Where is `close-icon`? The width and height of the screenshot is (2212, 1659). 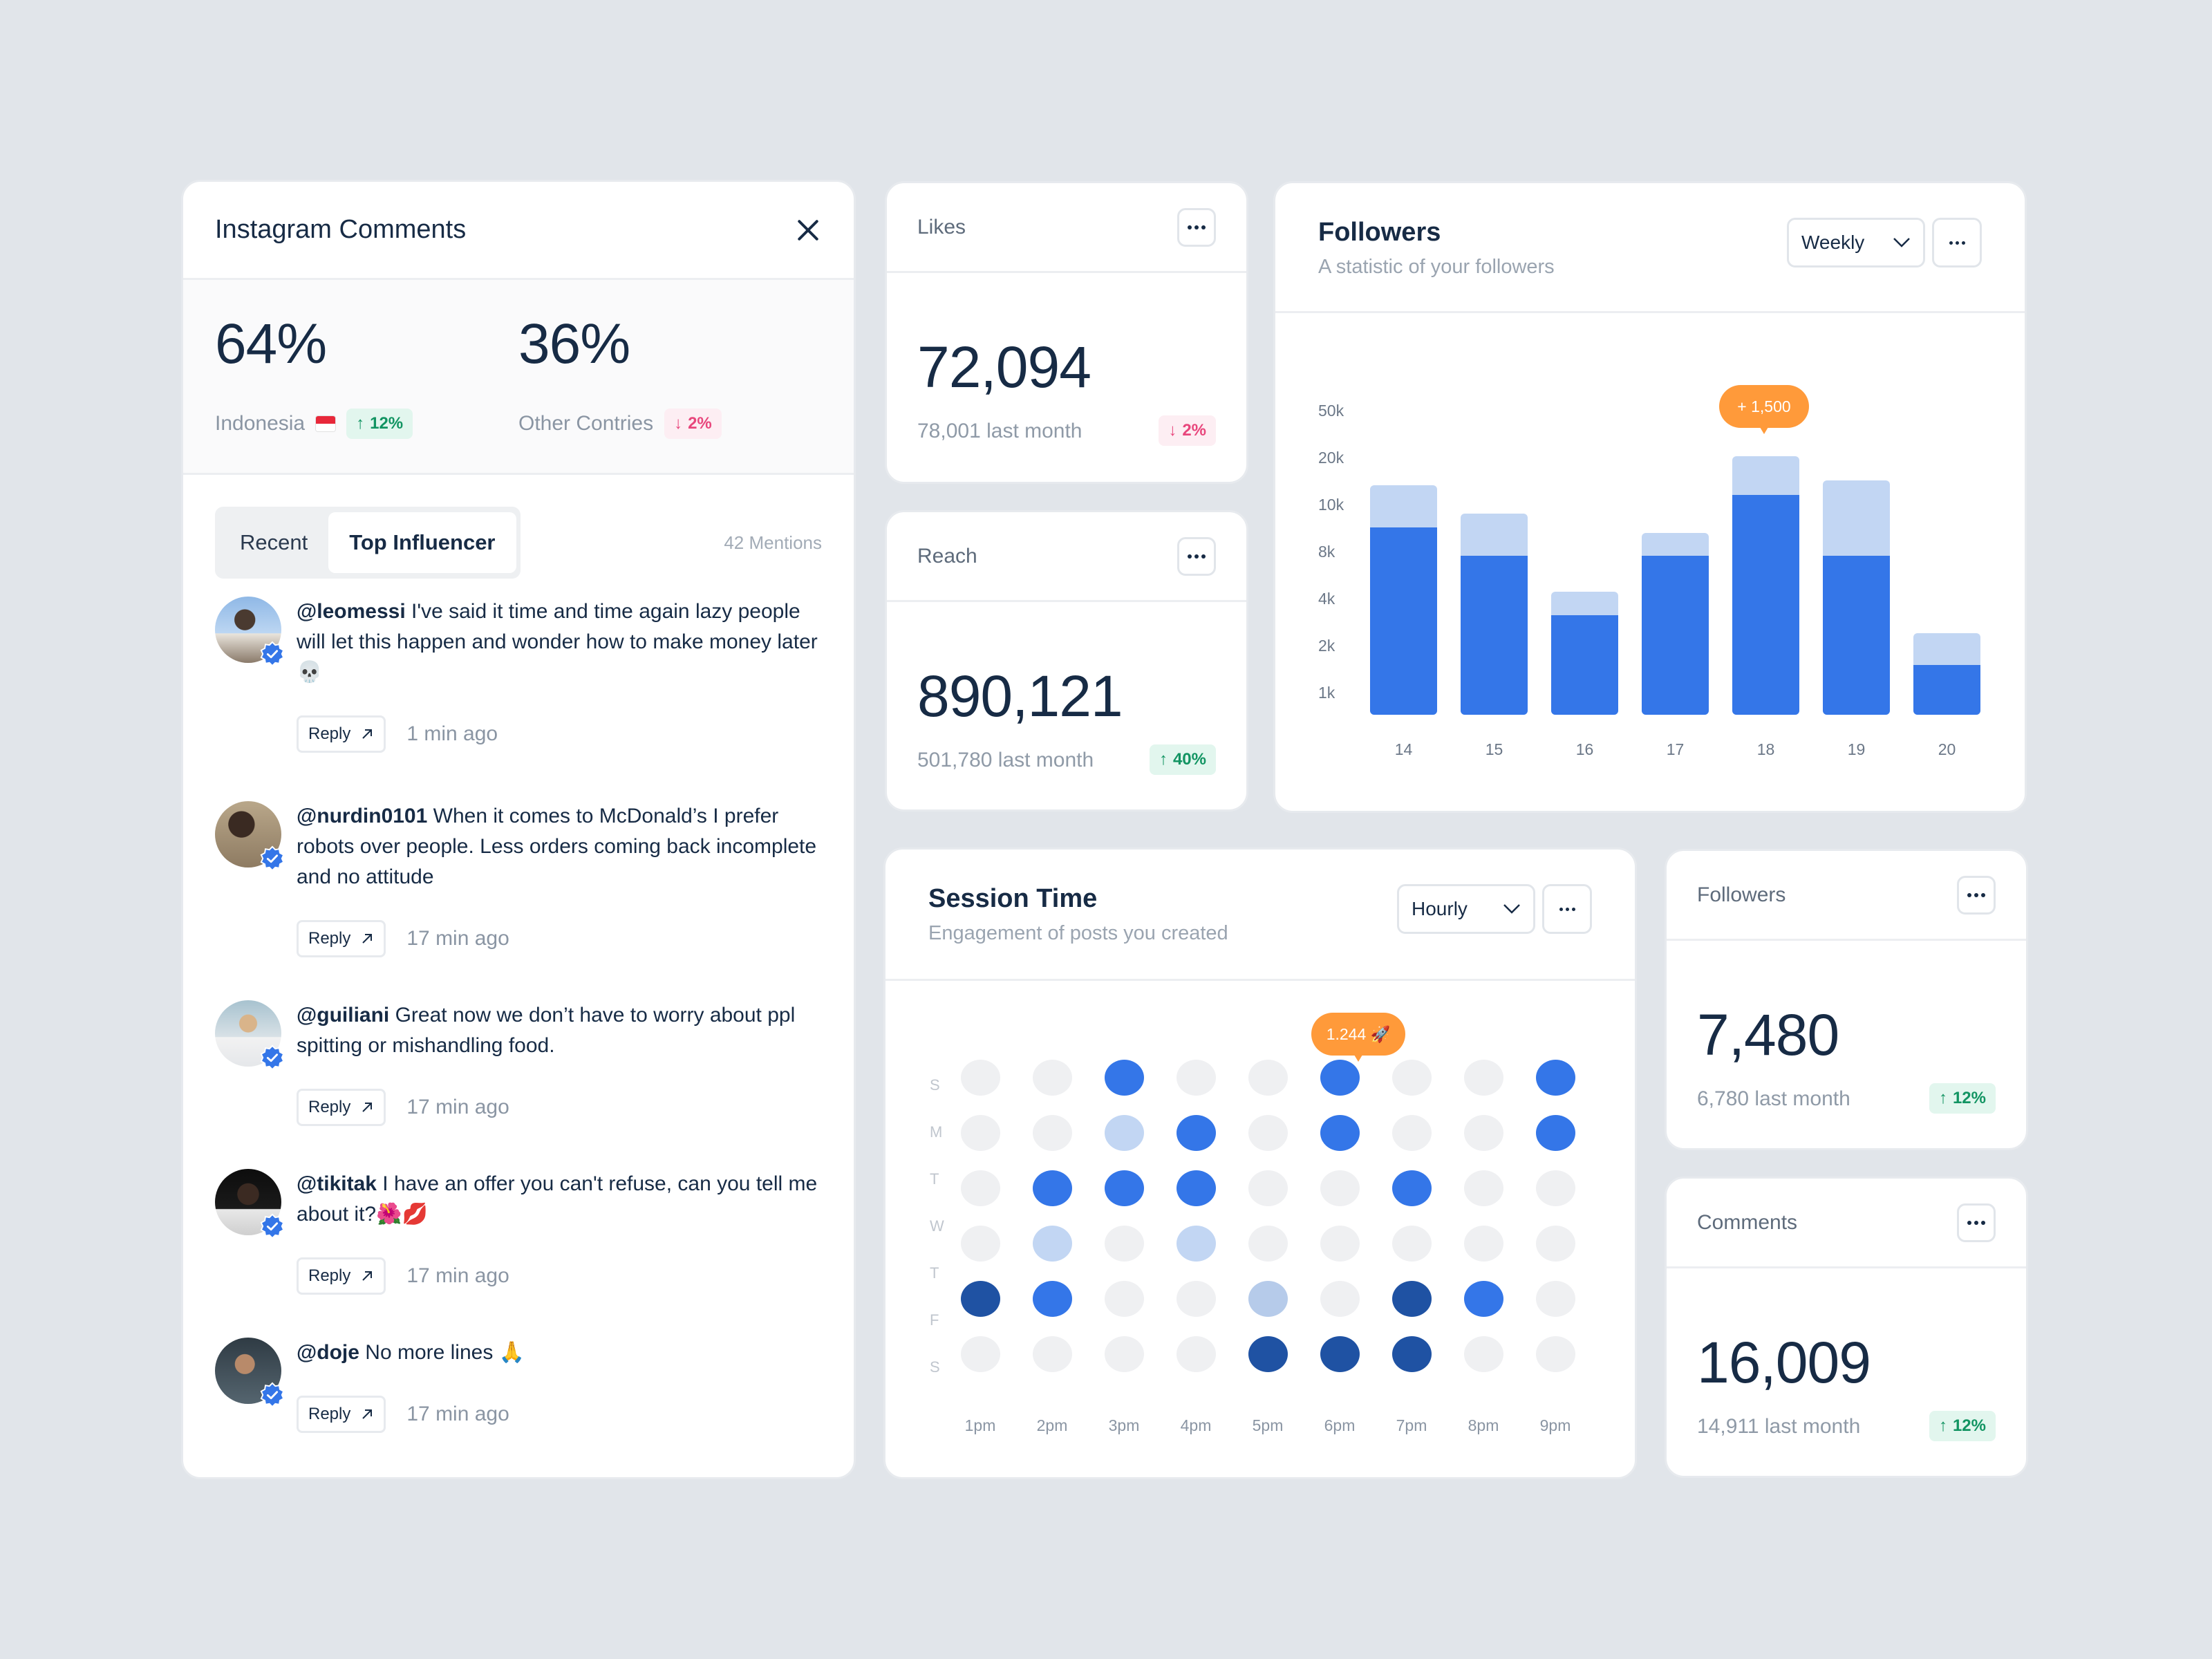 close-icon is located at coordinates (808, 230).